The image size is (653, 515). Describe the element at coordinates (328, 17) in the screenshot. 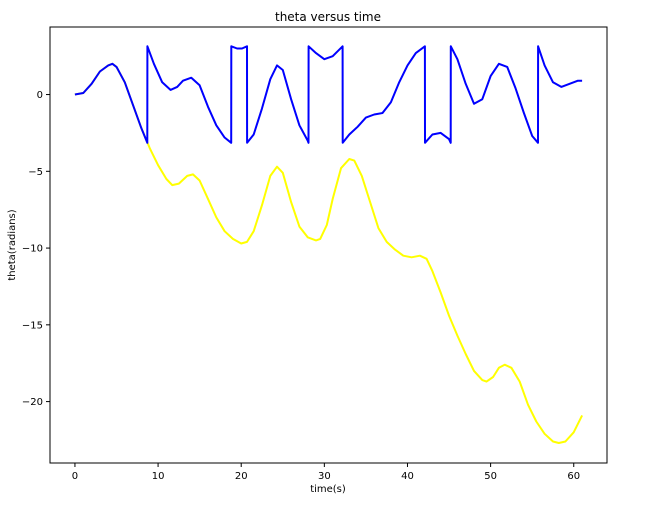

I see `chart-title: theta versus time` at that location.